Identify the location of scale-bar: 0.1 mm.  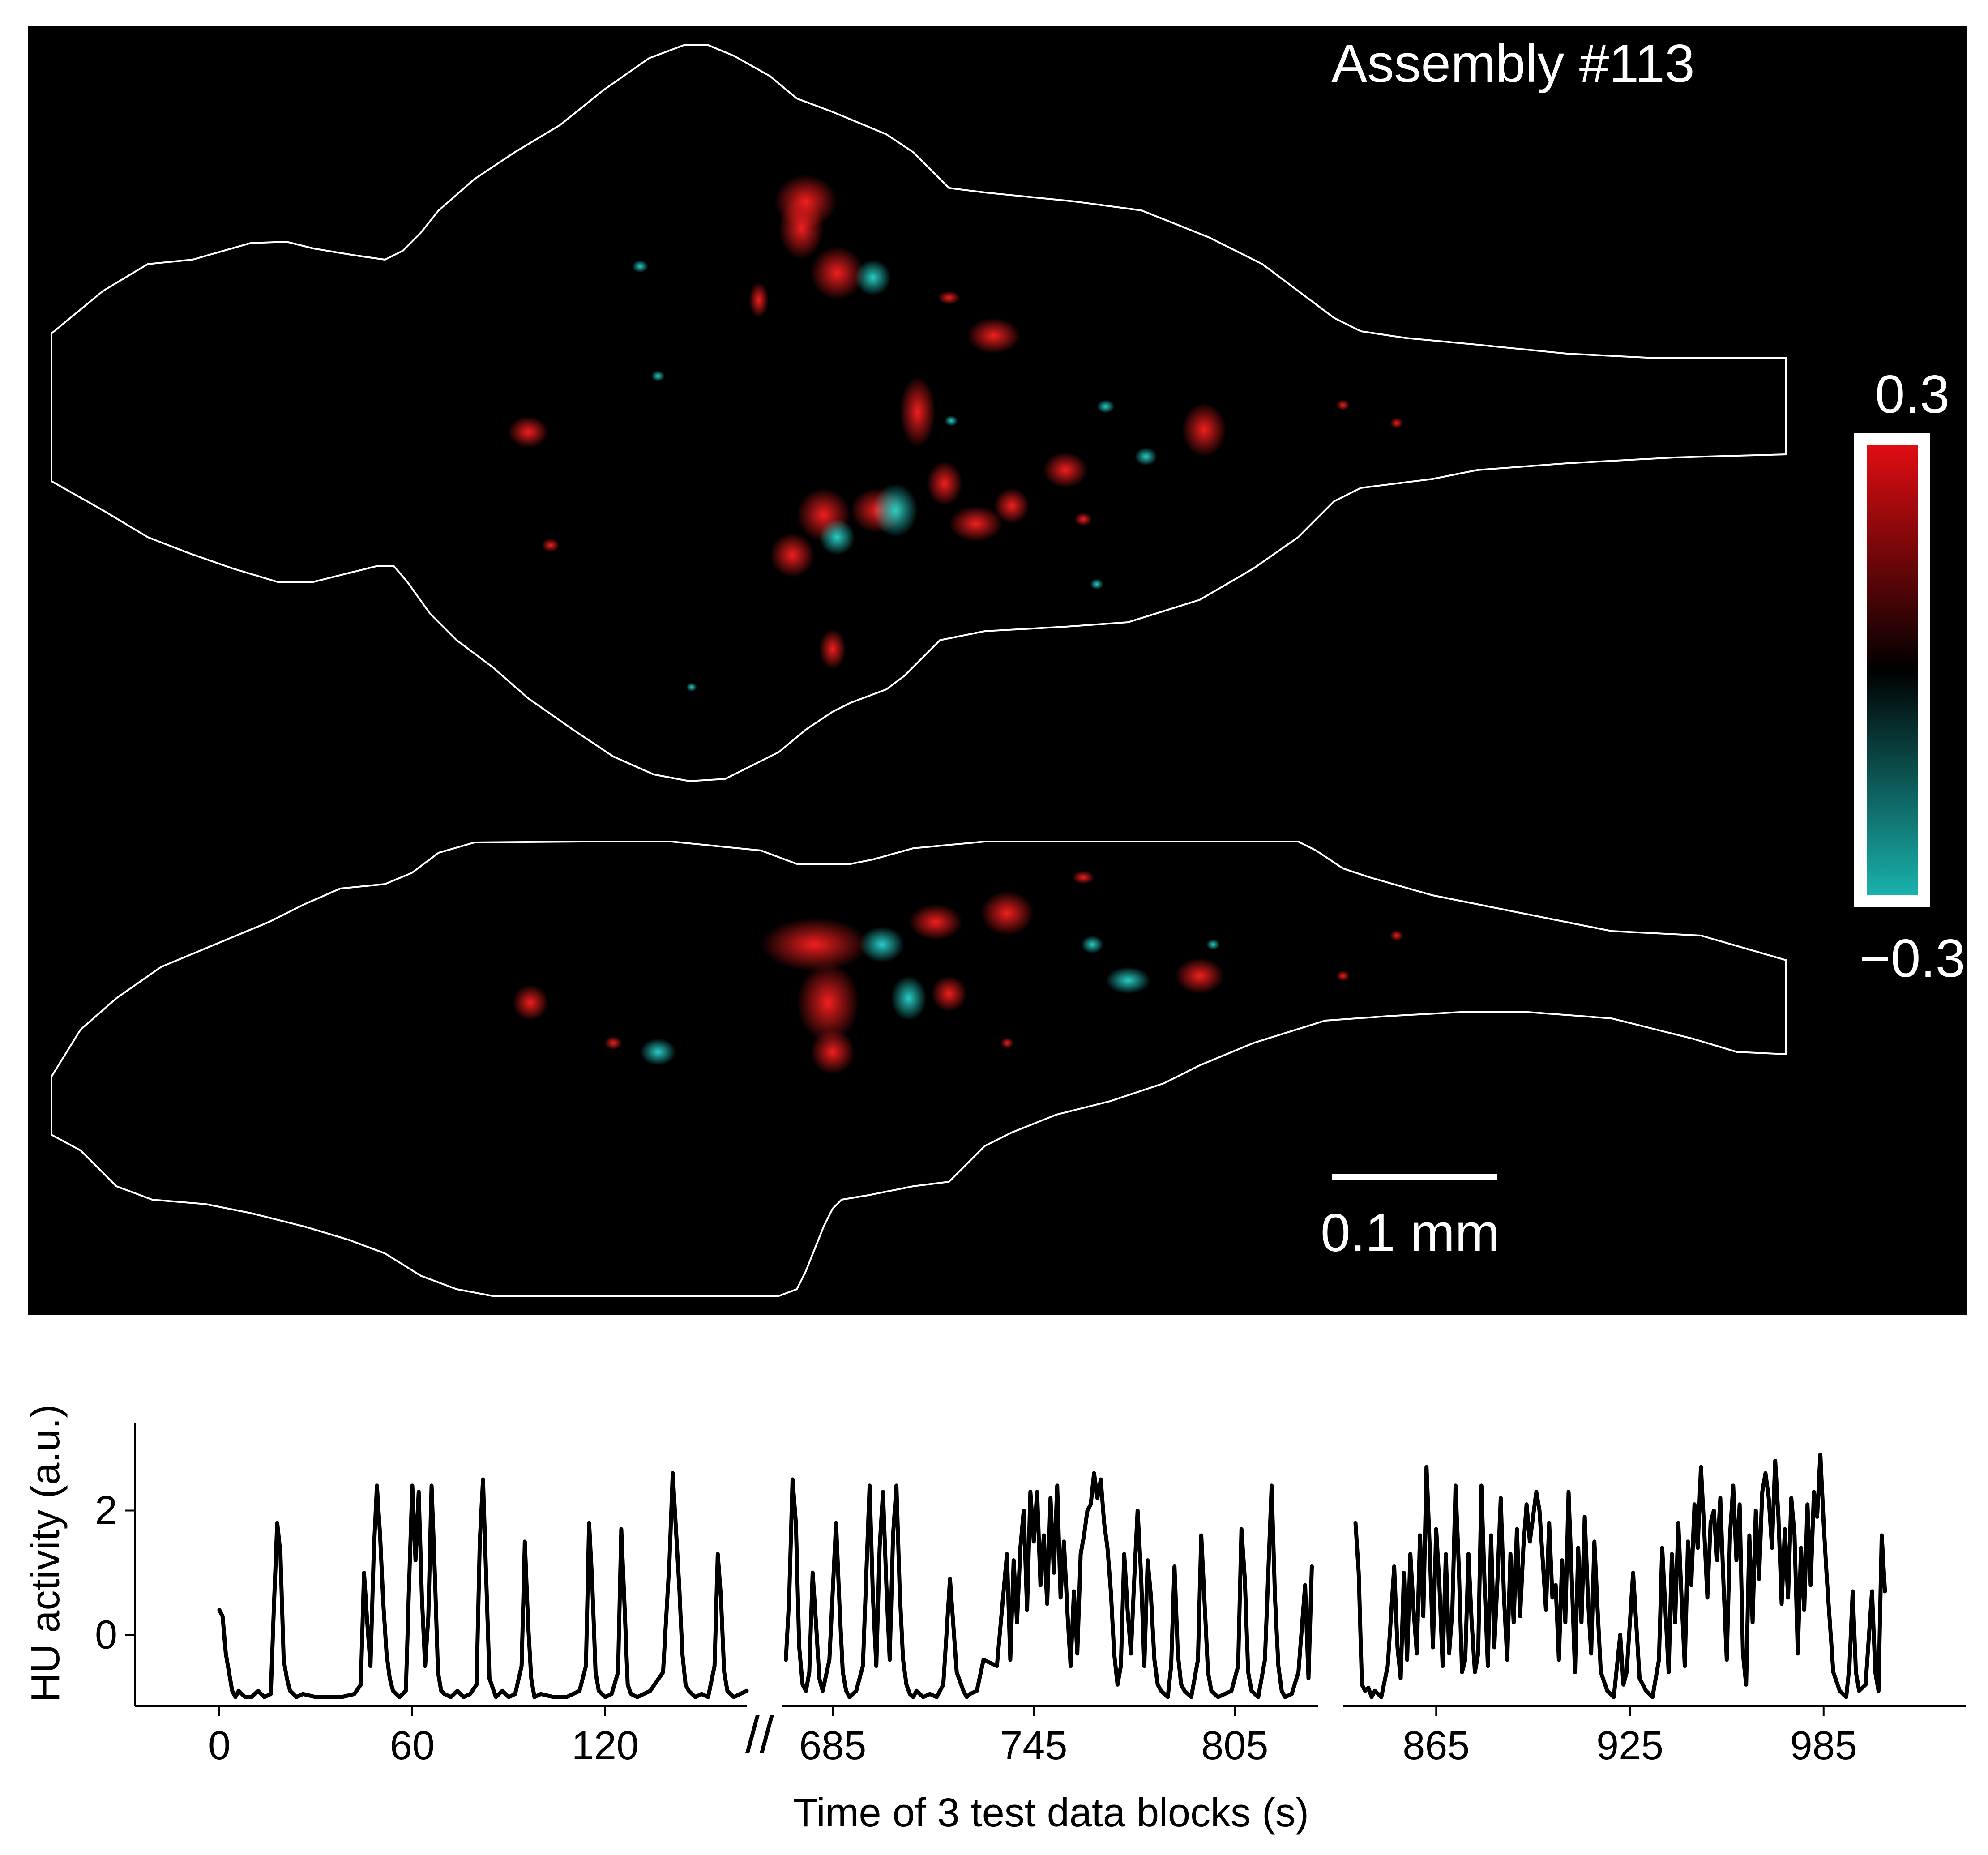
(1410, 1218).